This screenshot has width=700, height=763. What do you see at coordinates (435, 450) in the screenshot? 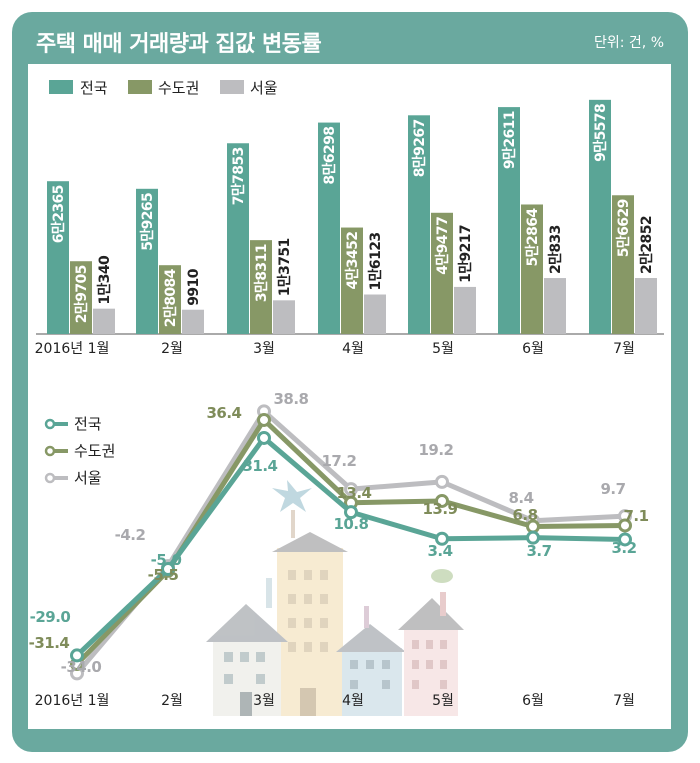
I see `line-value-label: 19.2` at bounding box center [435, 450].